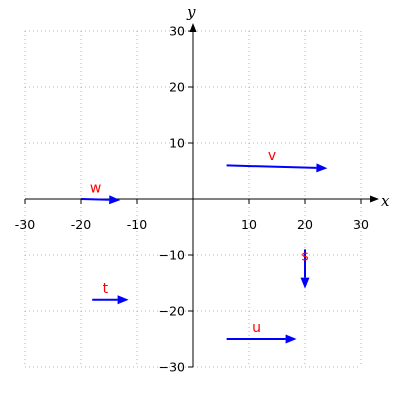 This screenshot has width=400, height=400. What do you see at coordinates (95, 199) in the screenshot?
I see `vector-w-shaft` at bounding box center [95, 199].